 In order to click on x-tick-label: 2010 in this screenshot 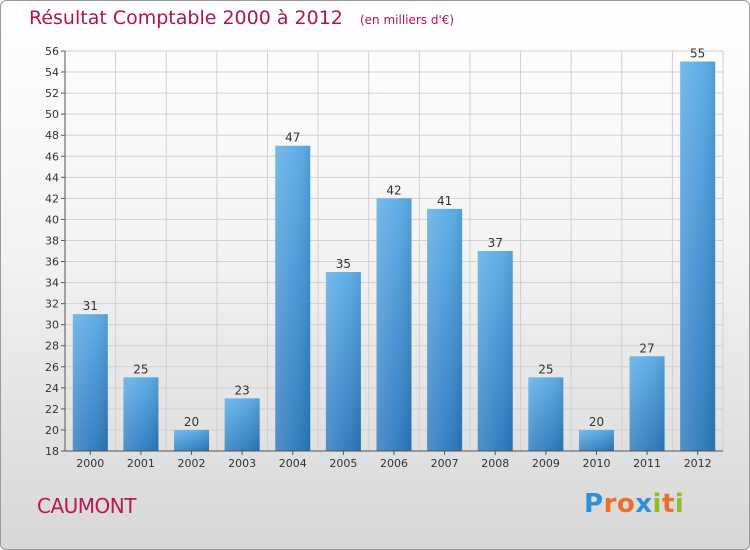, I will do `click(596, 463)`.